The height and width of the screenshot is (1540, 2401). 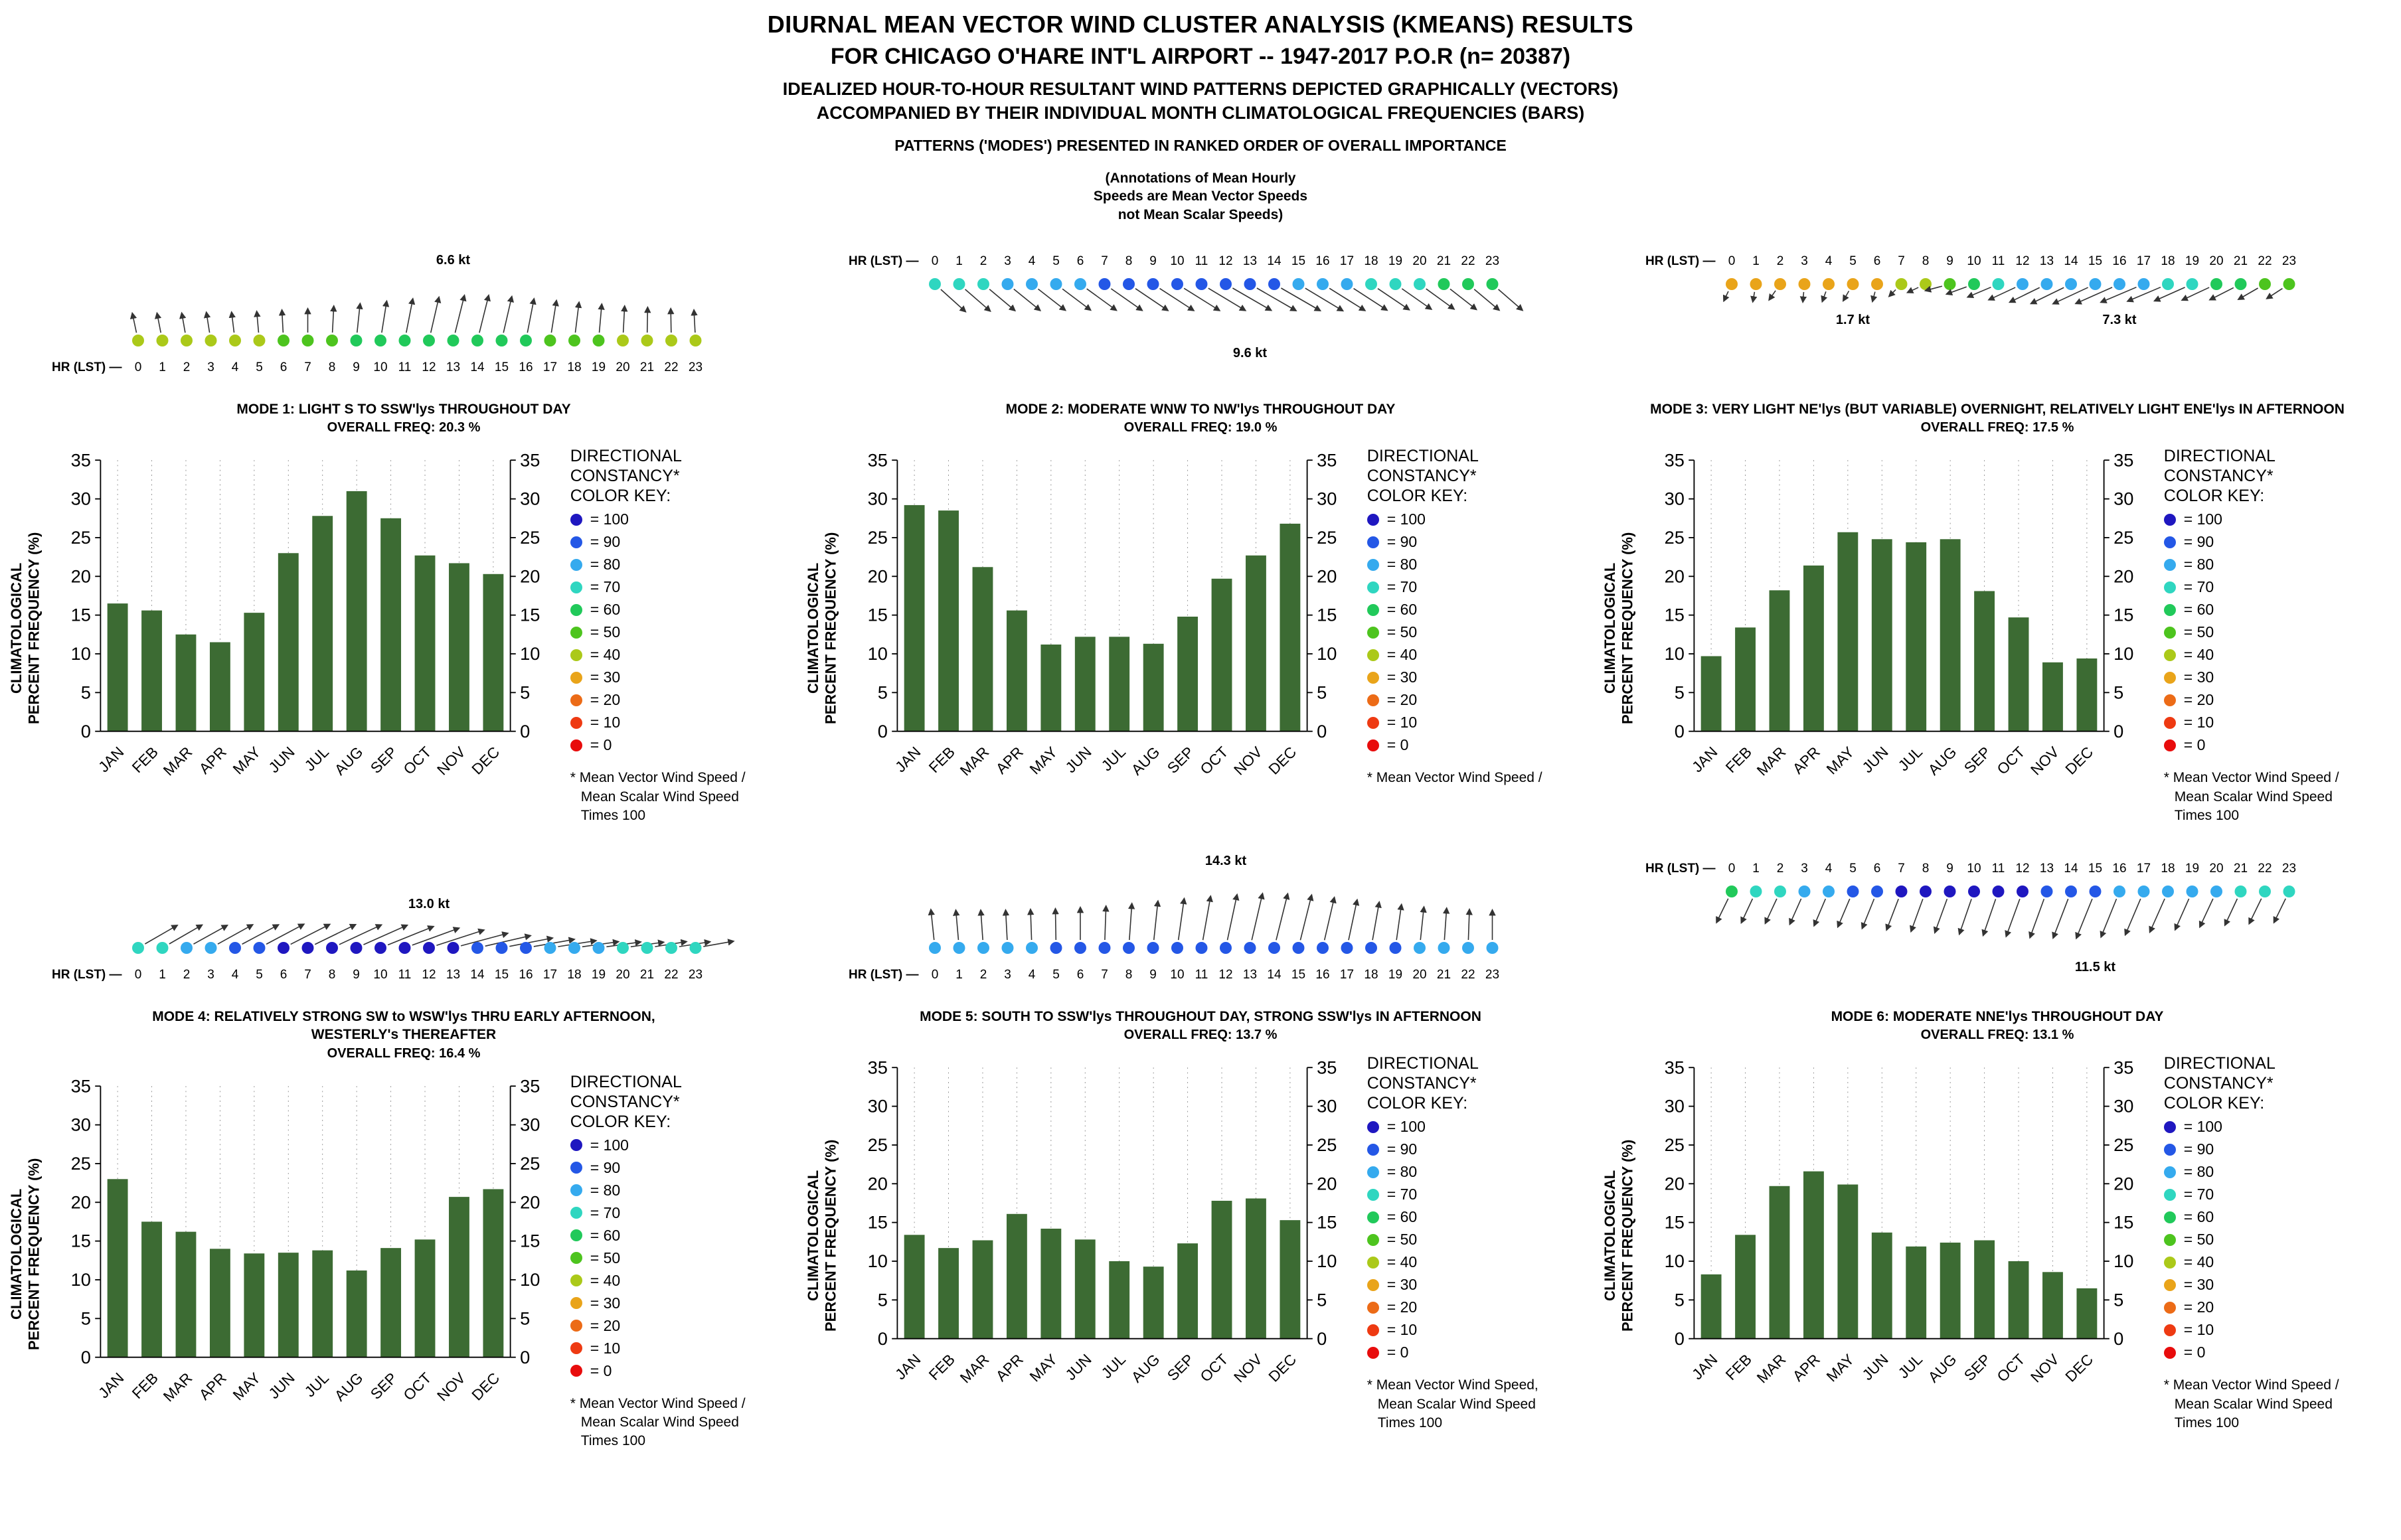 I want to click on hour-label: 20, so click(x=1419, y=975).